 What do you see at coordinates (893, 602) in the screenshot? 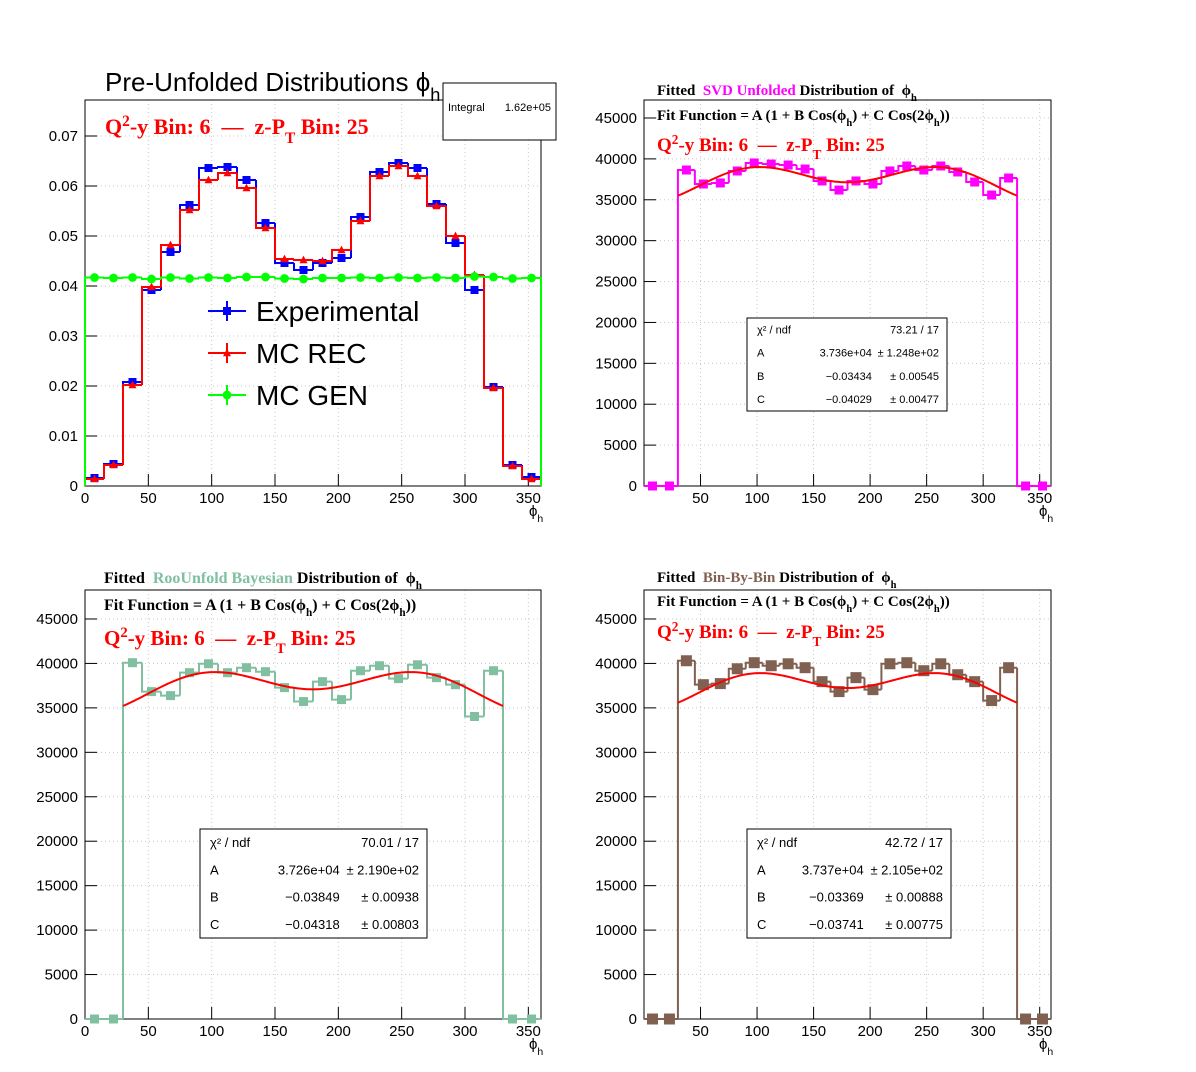
I see `text-segment: ) + C Cos(2ϕ` at bounding box center [893, 602].